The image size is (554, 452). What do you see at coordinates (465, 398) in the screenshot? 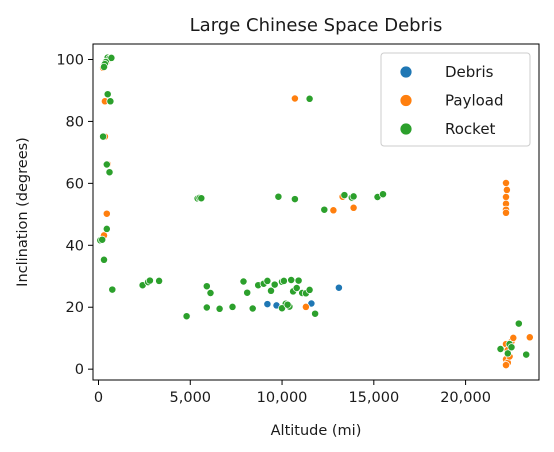
I see `x-tick-label-4: 20,000` at bounding box center [465, 398].